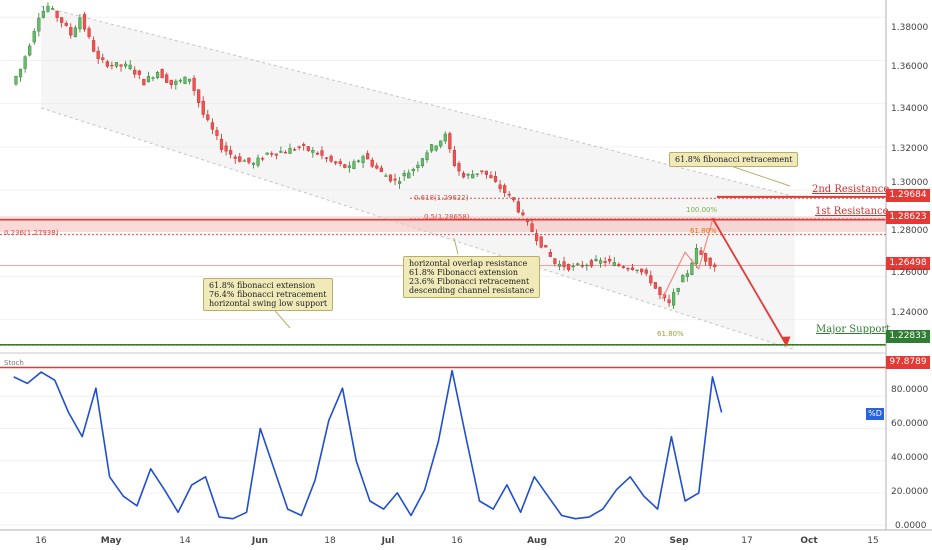 Image resolution: width=932 pixels, height=550 pixels. What do you see at coordinates (262, 285) in the screenshot?
I see `annotation-line: 61.8% fibonacci extension` at bounding box center [262, 285].